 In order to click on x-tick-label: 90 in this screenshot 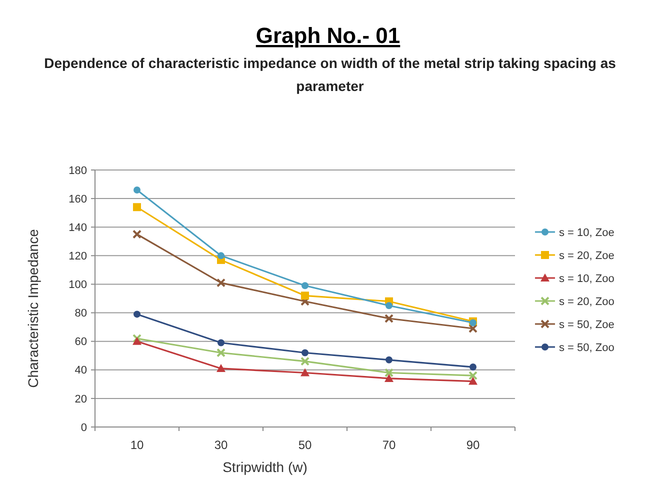, I will do `click(473, 445)`.